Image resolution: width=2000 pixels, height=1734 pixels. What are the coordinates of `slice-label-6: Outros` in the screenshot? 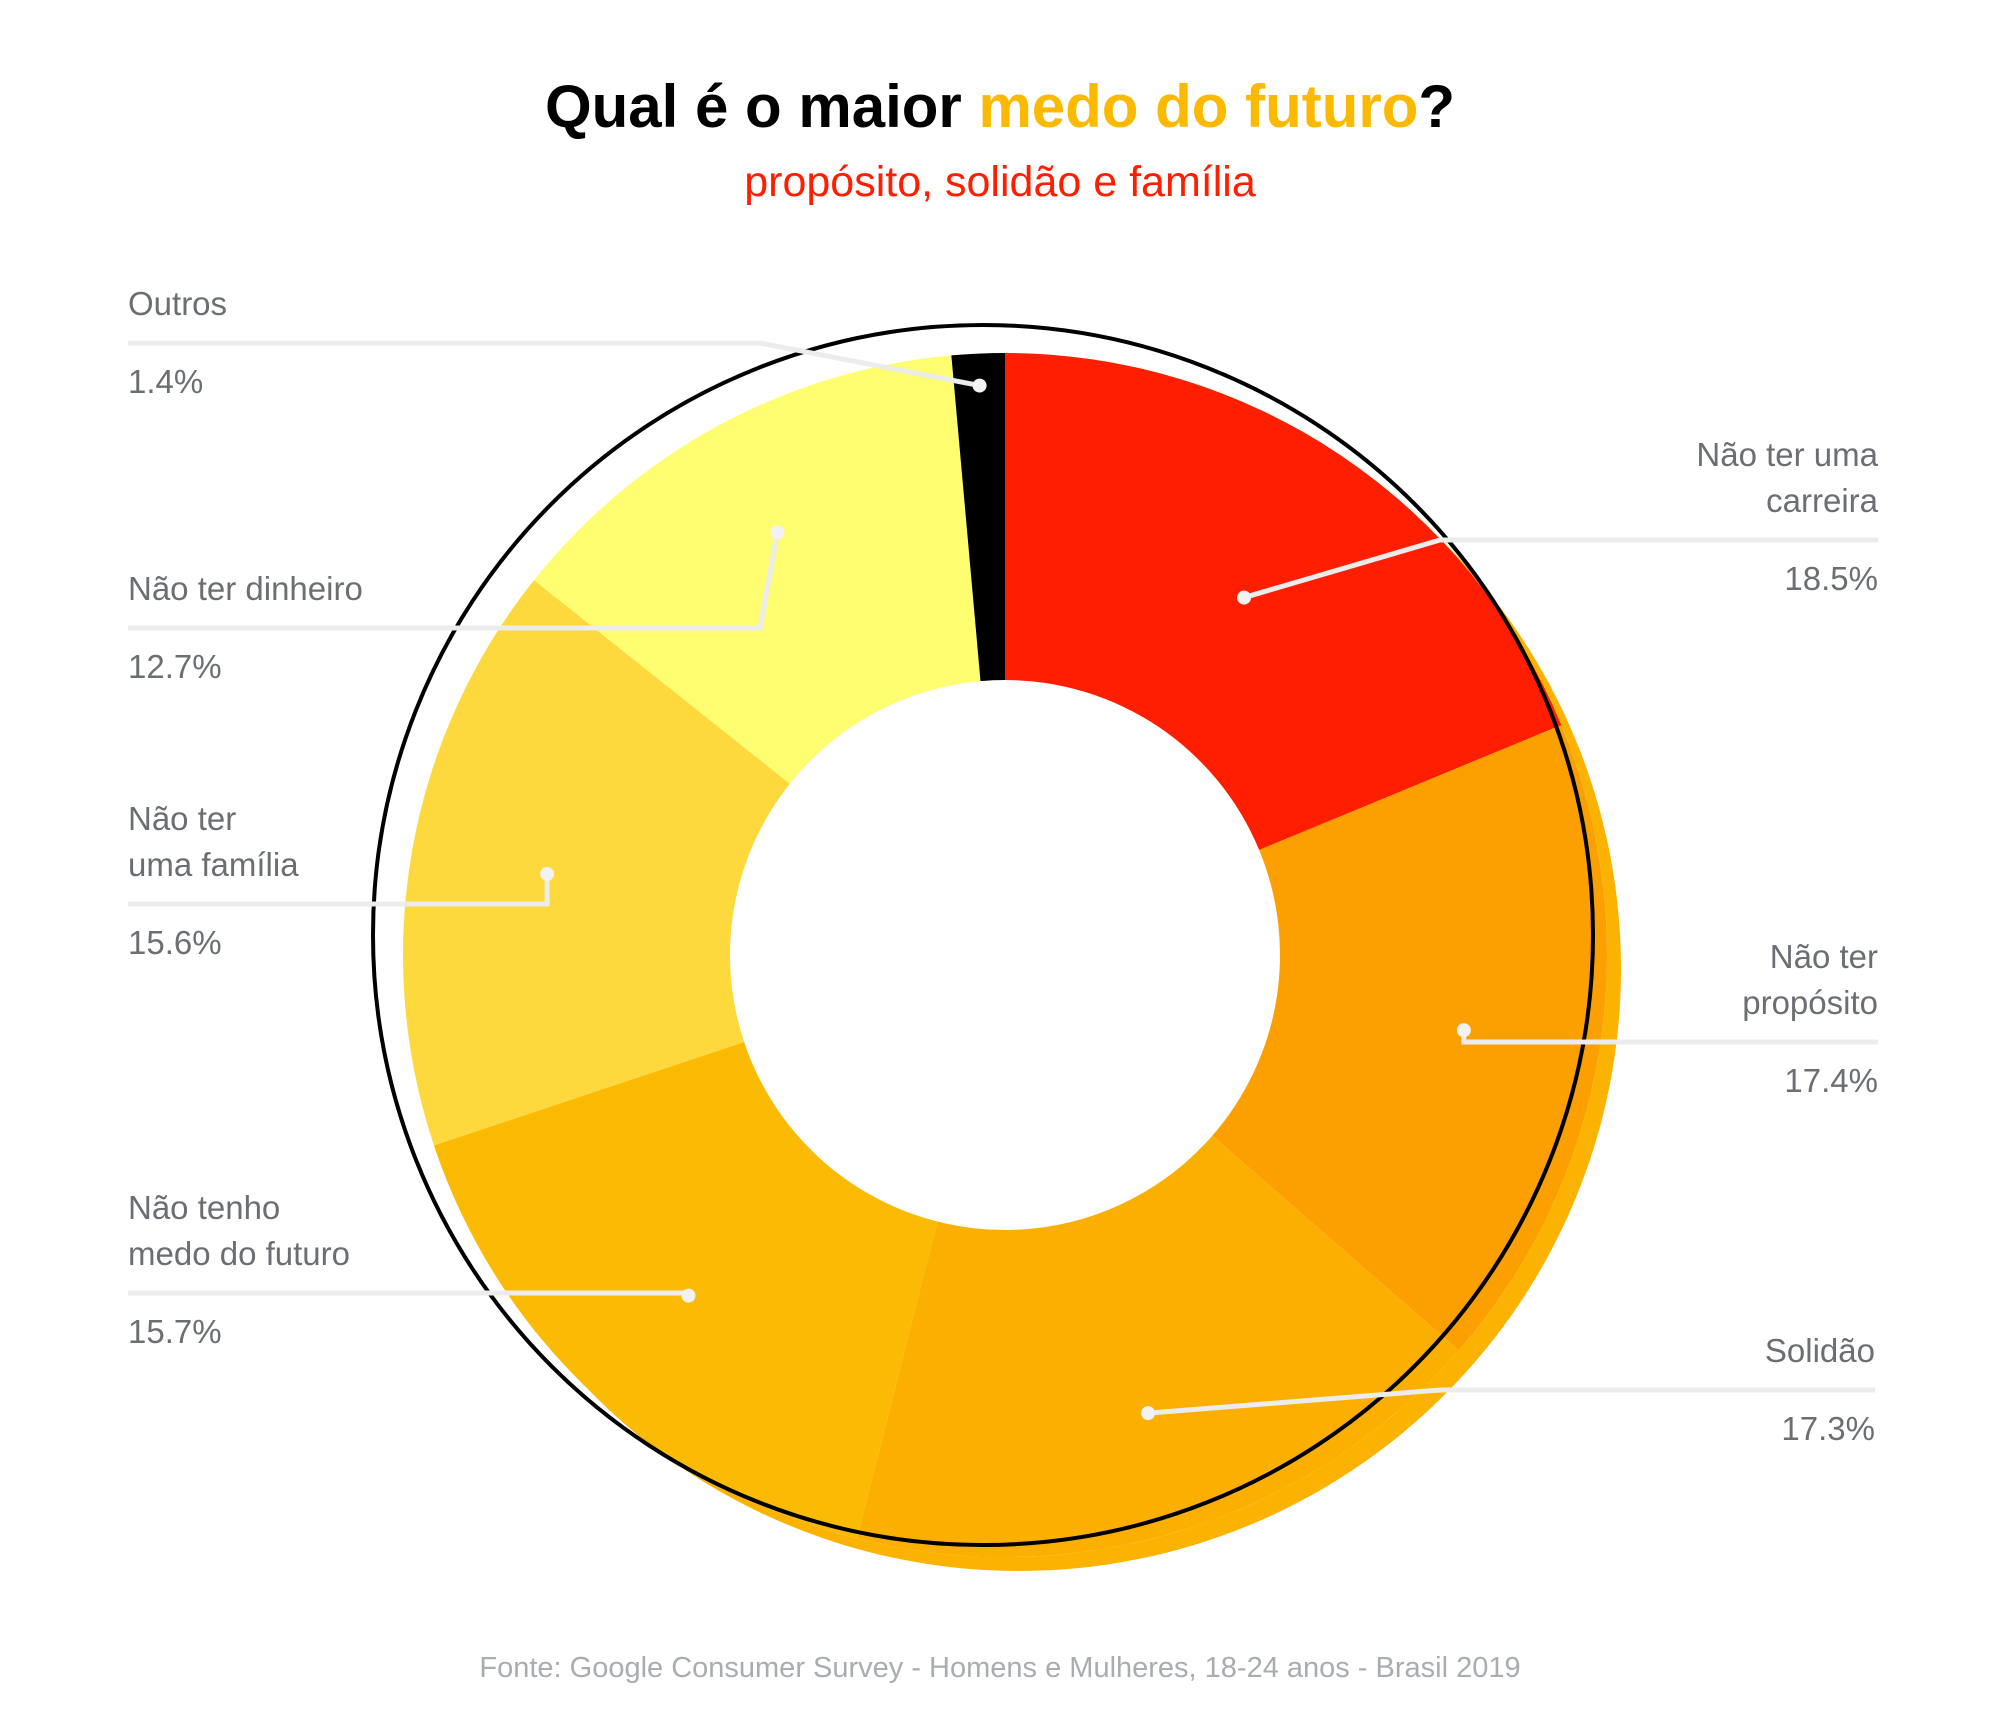 It's located at (177, 304).